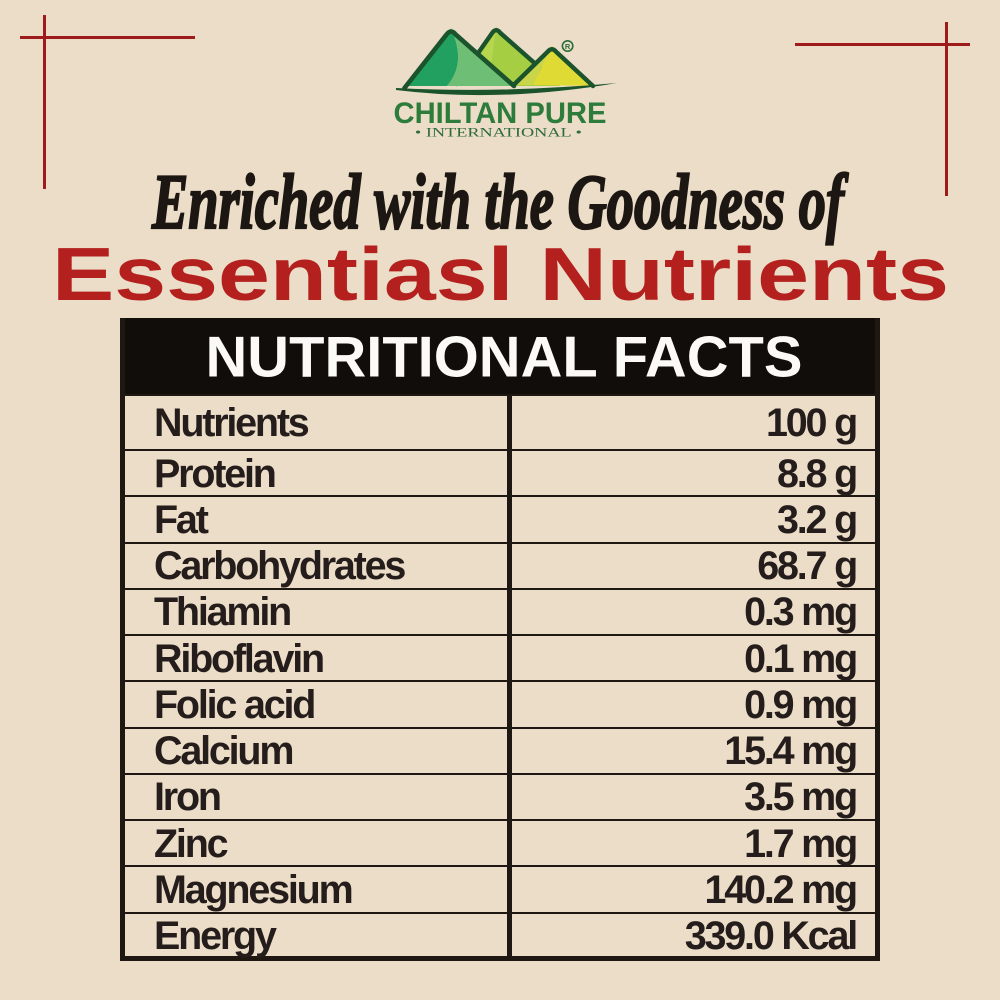 The width and height of the screenshot is (1000, 1000). What do you see at coordinates (568, 46) in the screenshot?
I see `svg-text: R` at bounding box center [568, 46].